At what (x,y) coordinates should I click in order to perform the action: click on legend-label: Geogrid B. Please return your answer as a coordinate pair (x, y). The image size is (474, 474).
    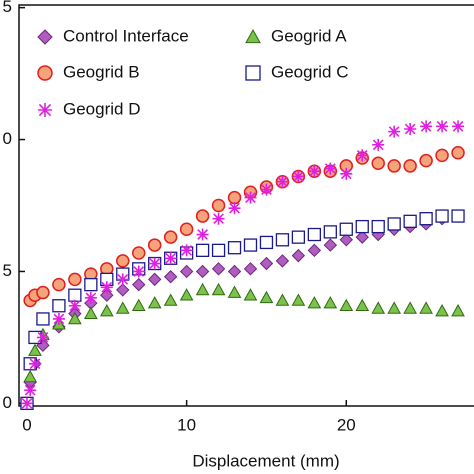
    Looking at the image, I should click on (101, 71).